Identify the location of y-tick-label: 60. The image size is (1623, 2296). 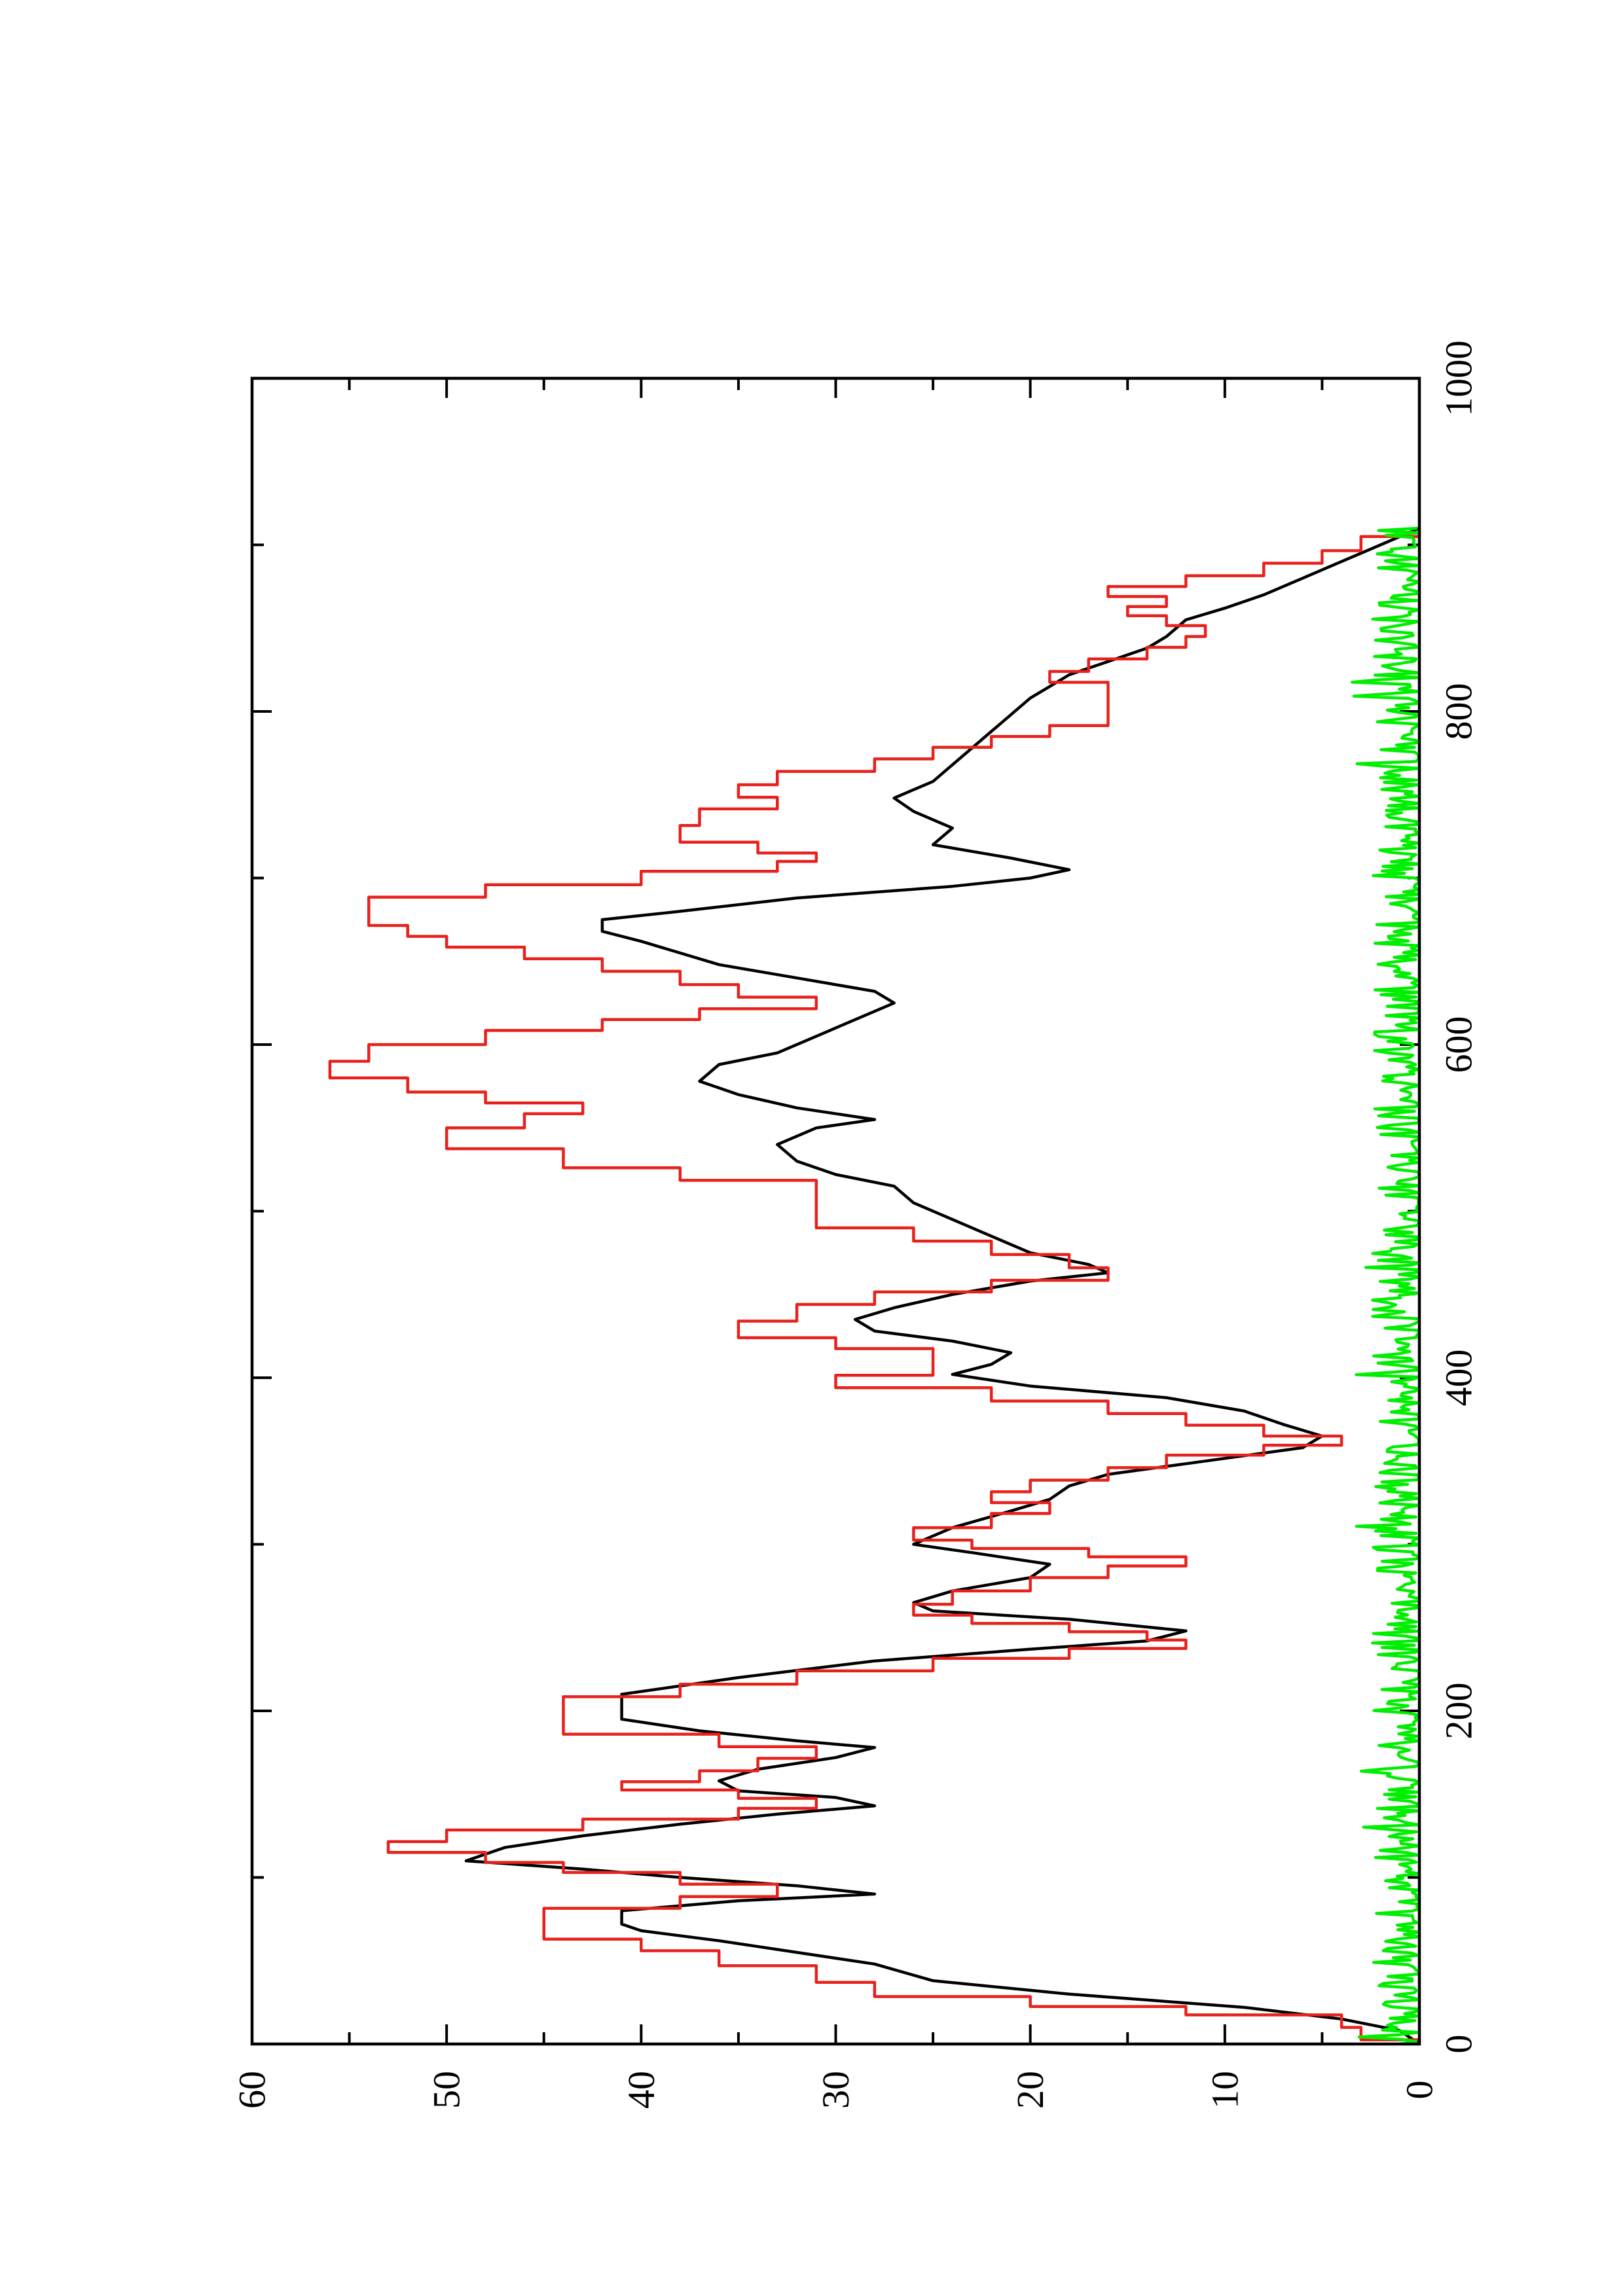
(252, 2090).